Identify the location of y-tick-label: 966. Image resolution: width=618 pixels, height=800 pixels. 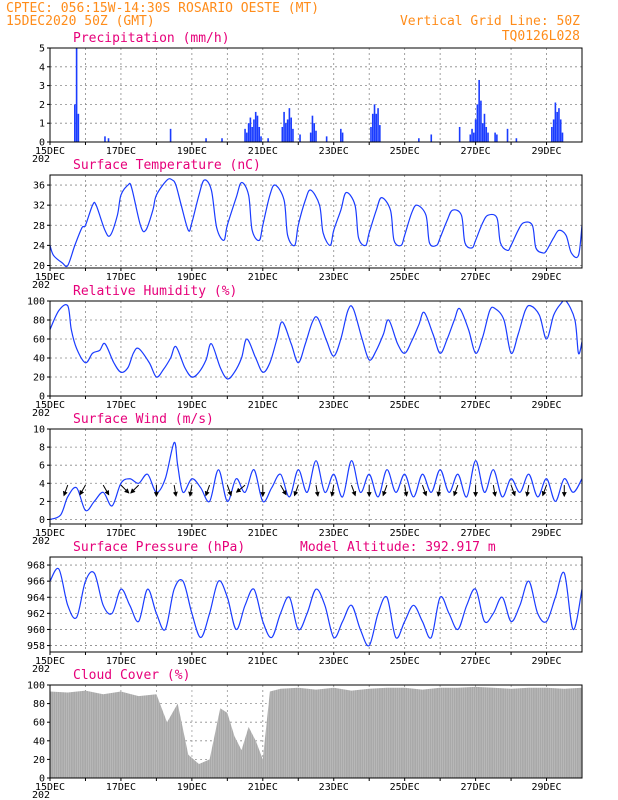
(36, 582).